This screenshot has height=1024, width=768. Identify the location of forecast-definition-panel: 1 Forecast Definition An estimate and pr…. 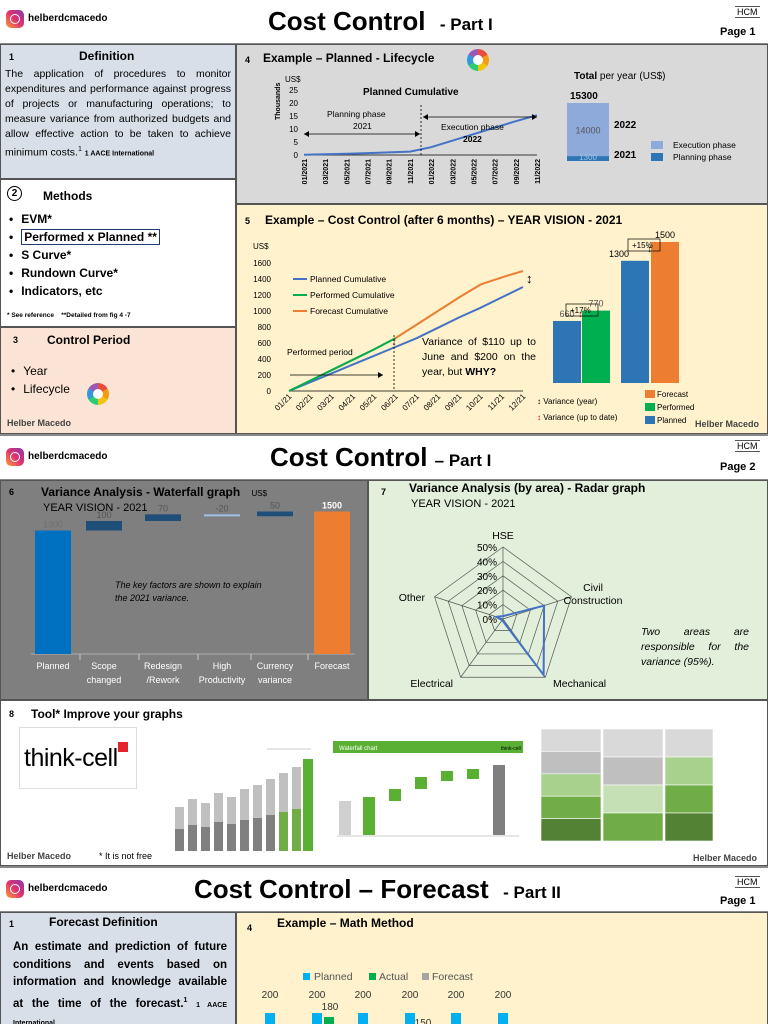
(118, 968).